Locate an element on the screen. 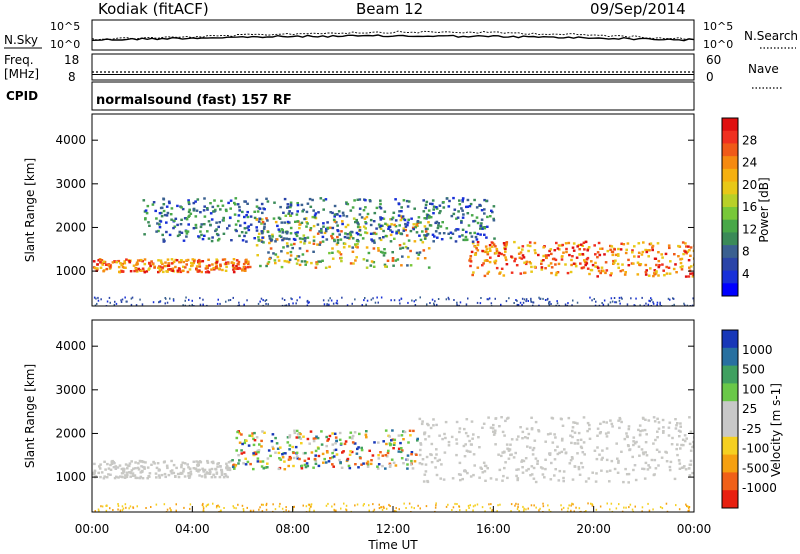  colorbar-tick-label: 100 is located at coordinates (753, 389).